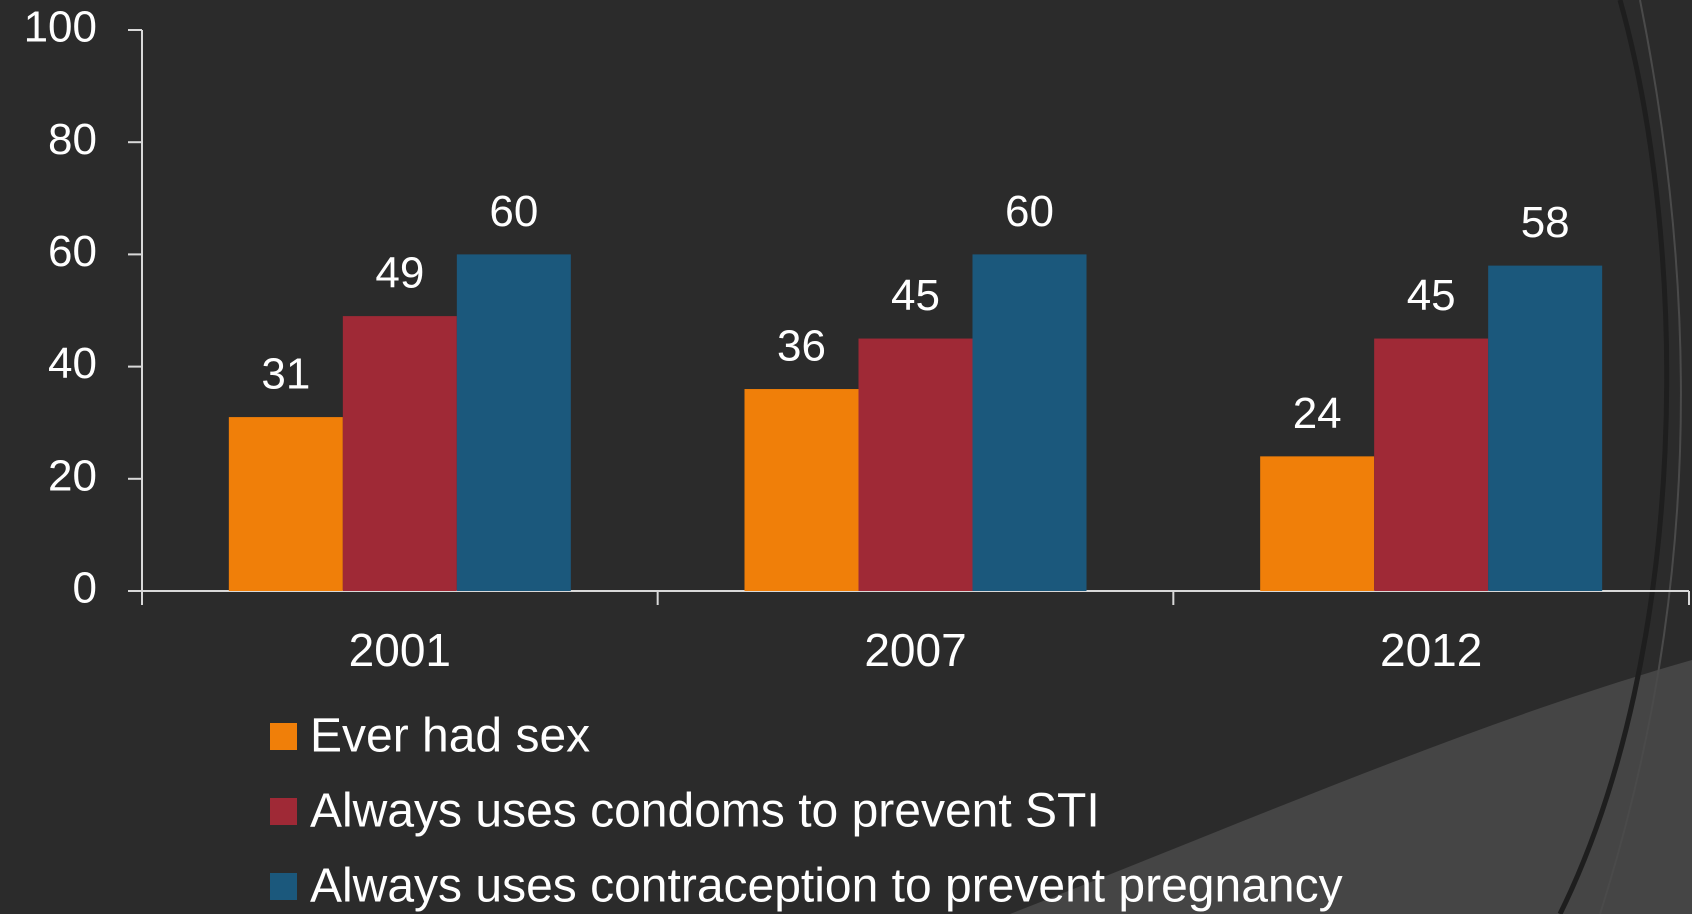  What do you see at coordinates (1317, 413) in the screenshot?
I see `data-label: 24` at bounding box center [1317, 413].